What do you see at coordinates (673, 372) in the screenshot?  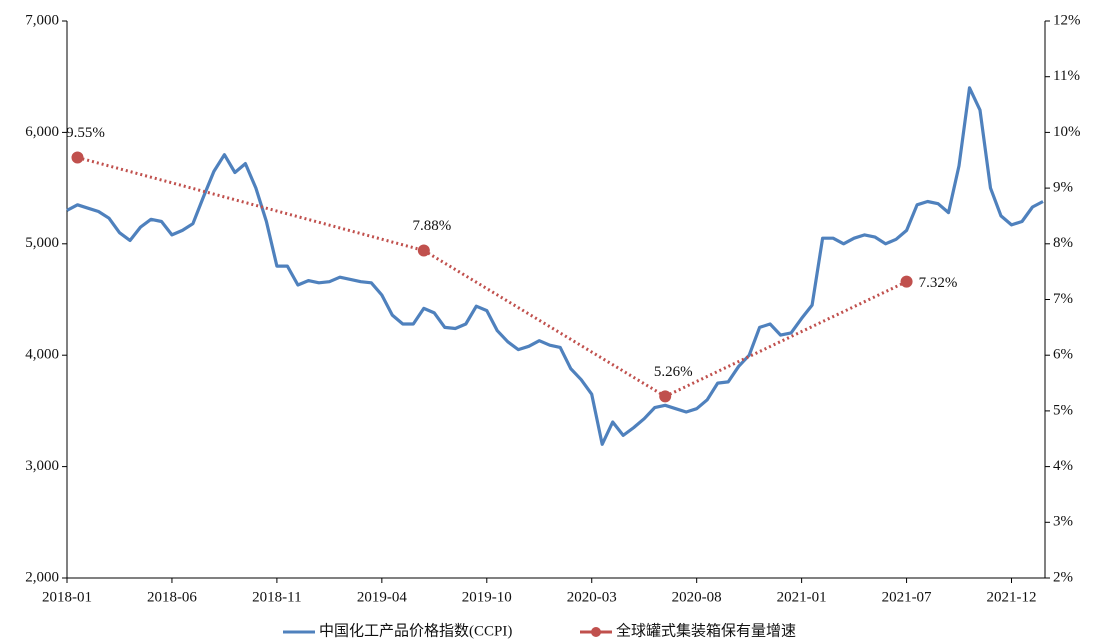 I see `data-label: 5.26%` at bounding box center [673, 372].